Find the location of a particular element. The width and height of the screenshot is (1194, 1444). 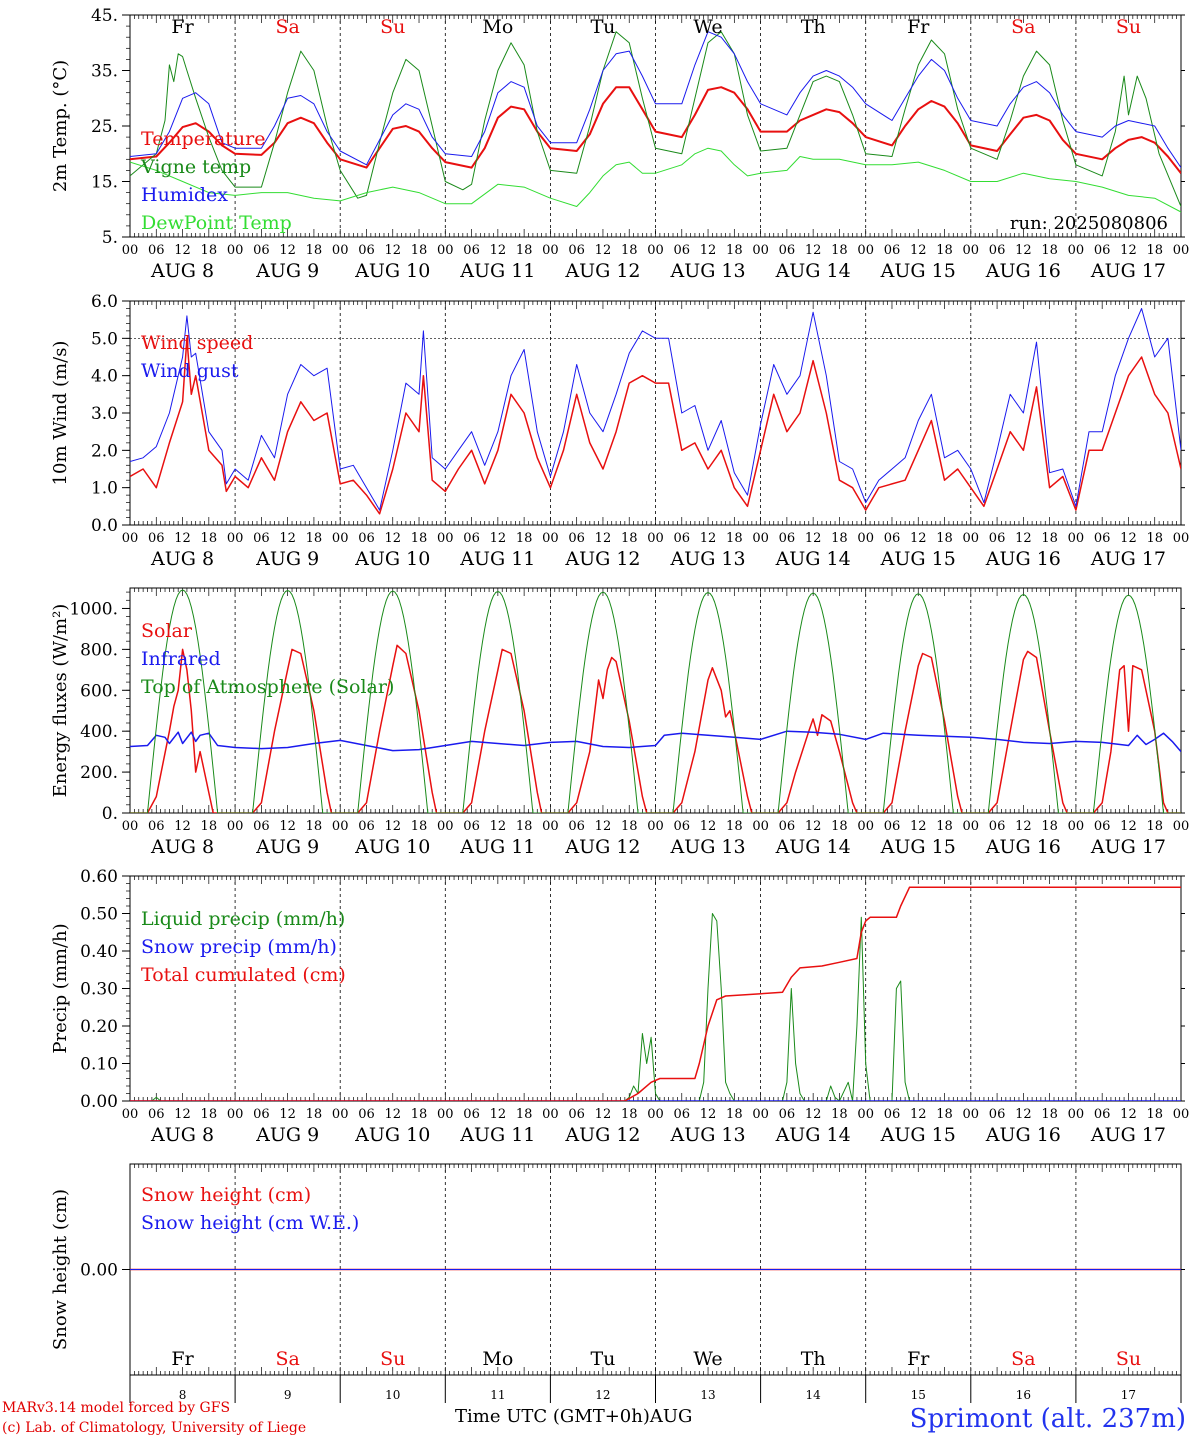

y-tick-label: 0.00 is located at coordinates (99, 1102).